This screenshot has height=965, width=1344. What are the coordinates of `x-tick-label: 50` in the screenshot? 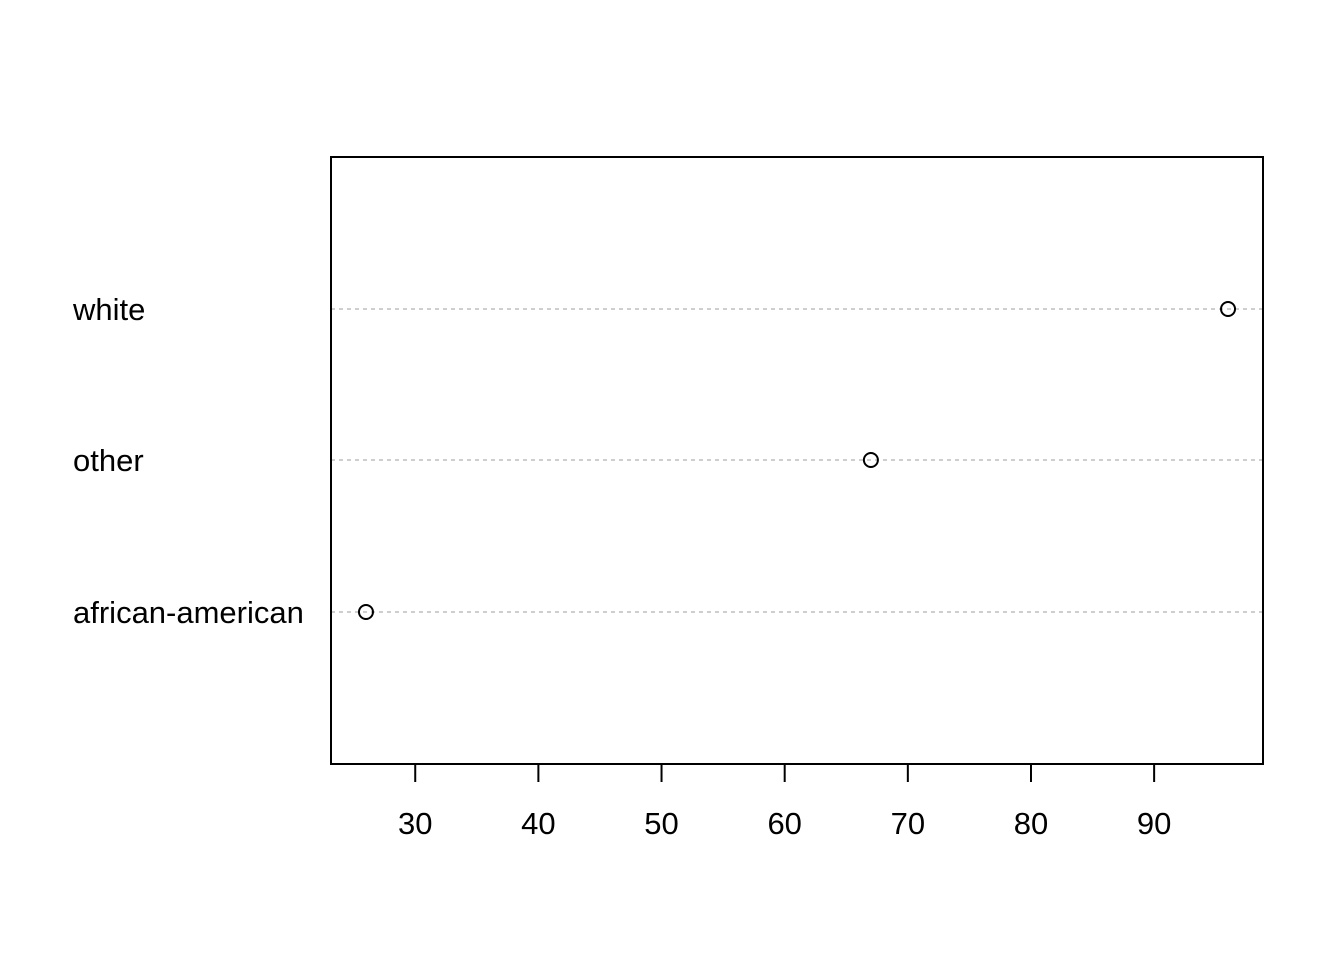 It's located at (661, 823).